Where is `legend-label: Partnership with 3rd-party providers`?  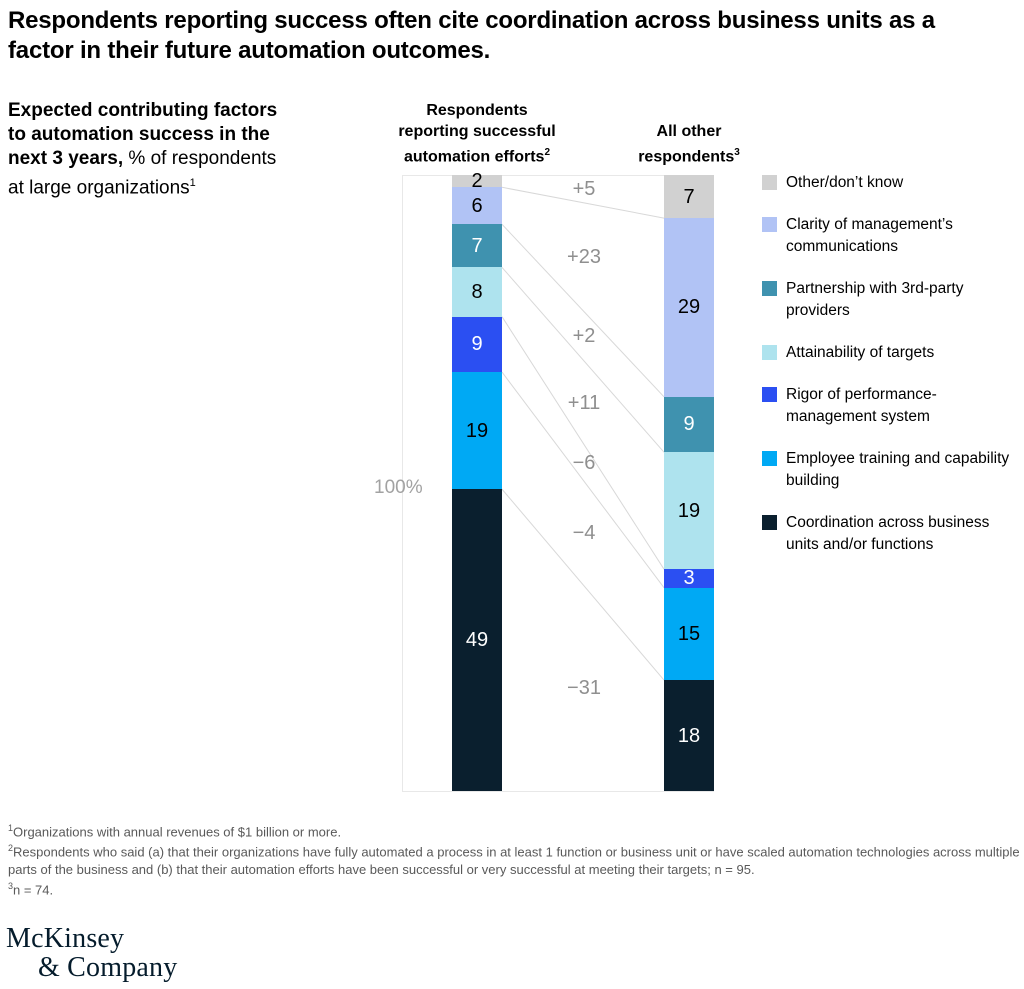 legend-label: Partnership with 3rd-party providers is located at coordinates (875, 299).